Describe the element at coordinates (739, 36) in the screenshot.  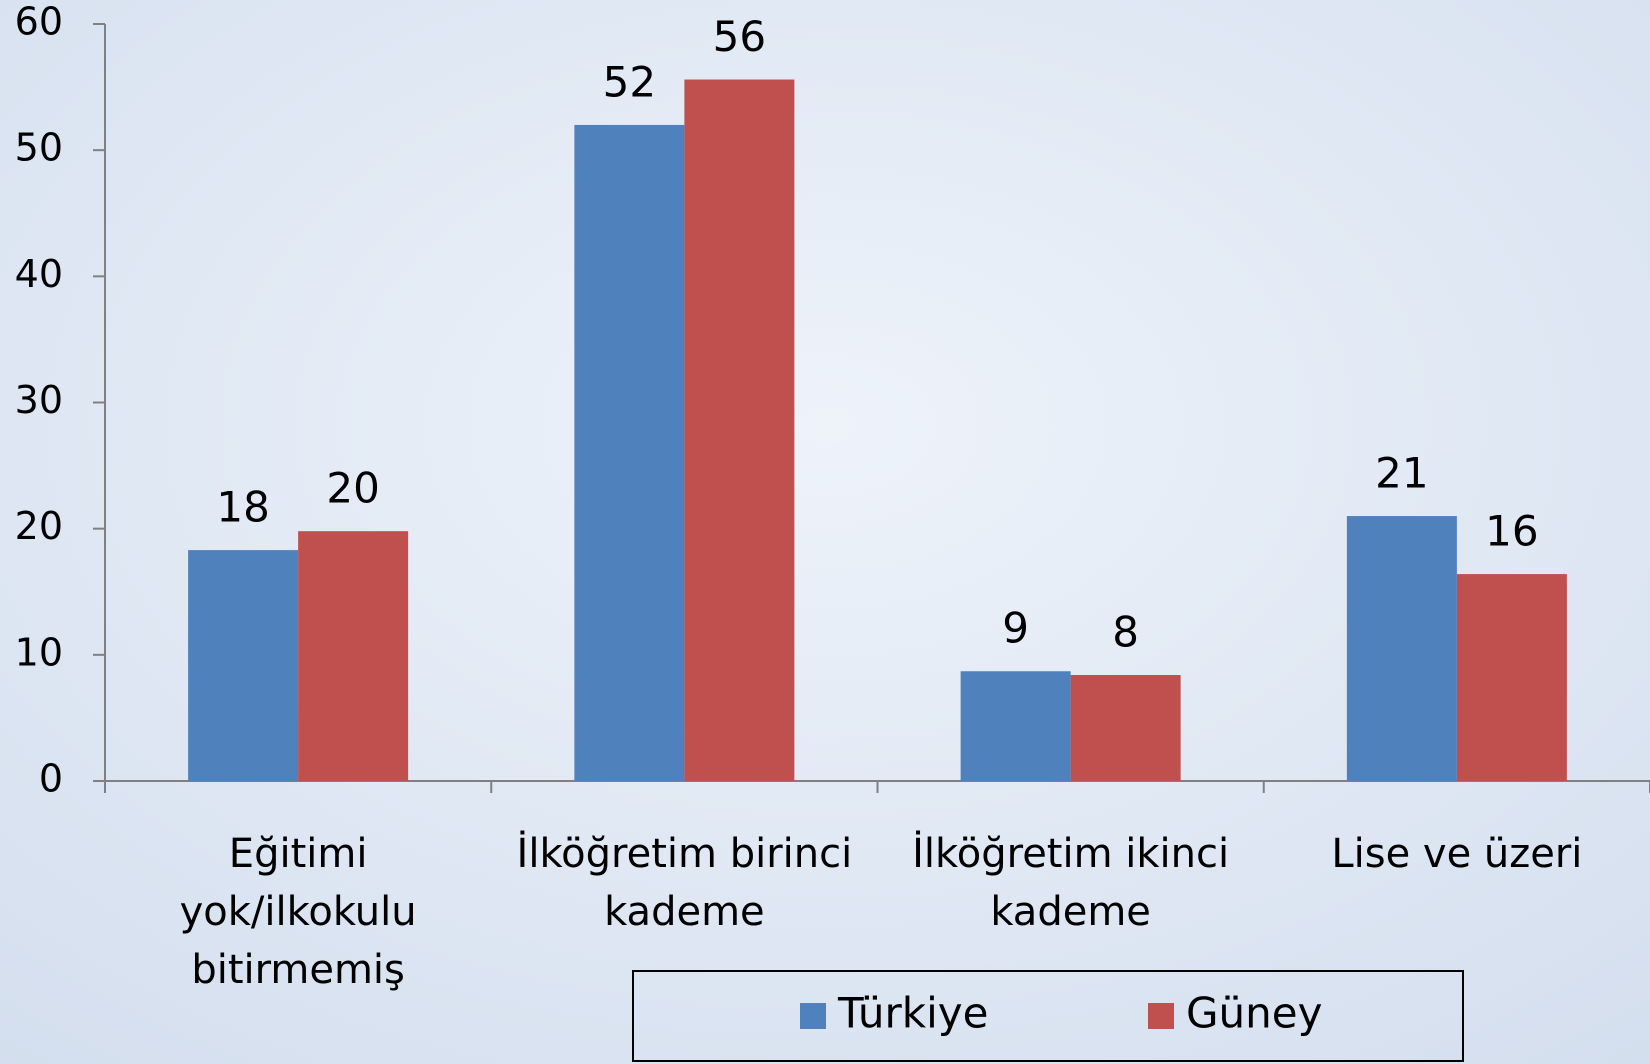
I see `data-label: 56` at that location.